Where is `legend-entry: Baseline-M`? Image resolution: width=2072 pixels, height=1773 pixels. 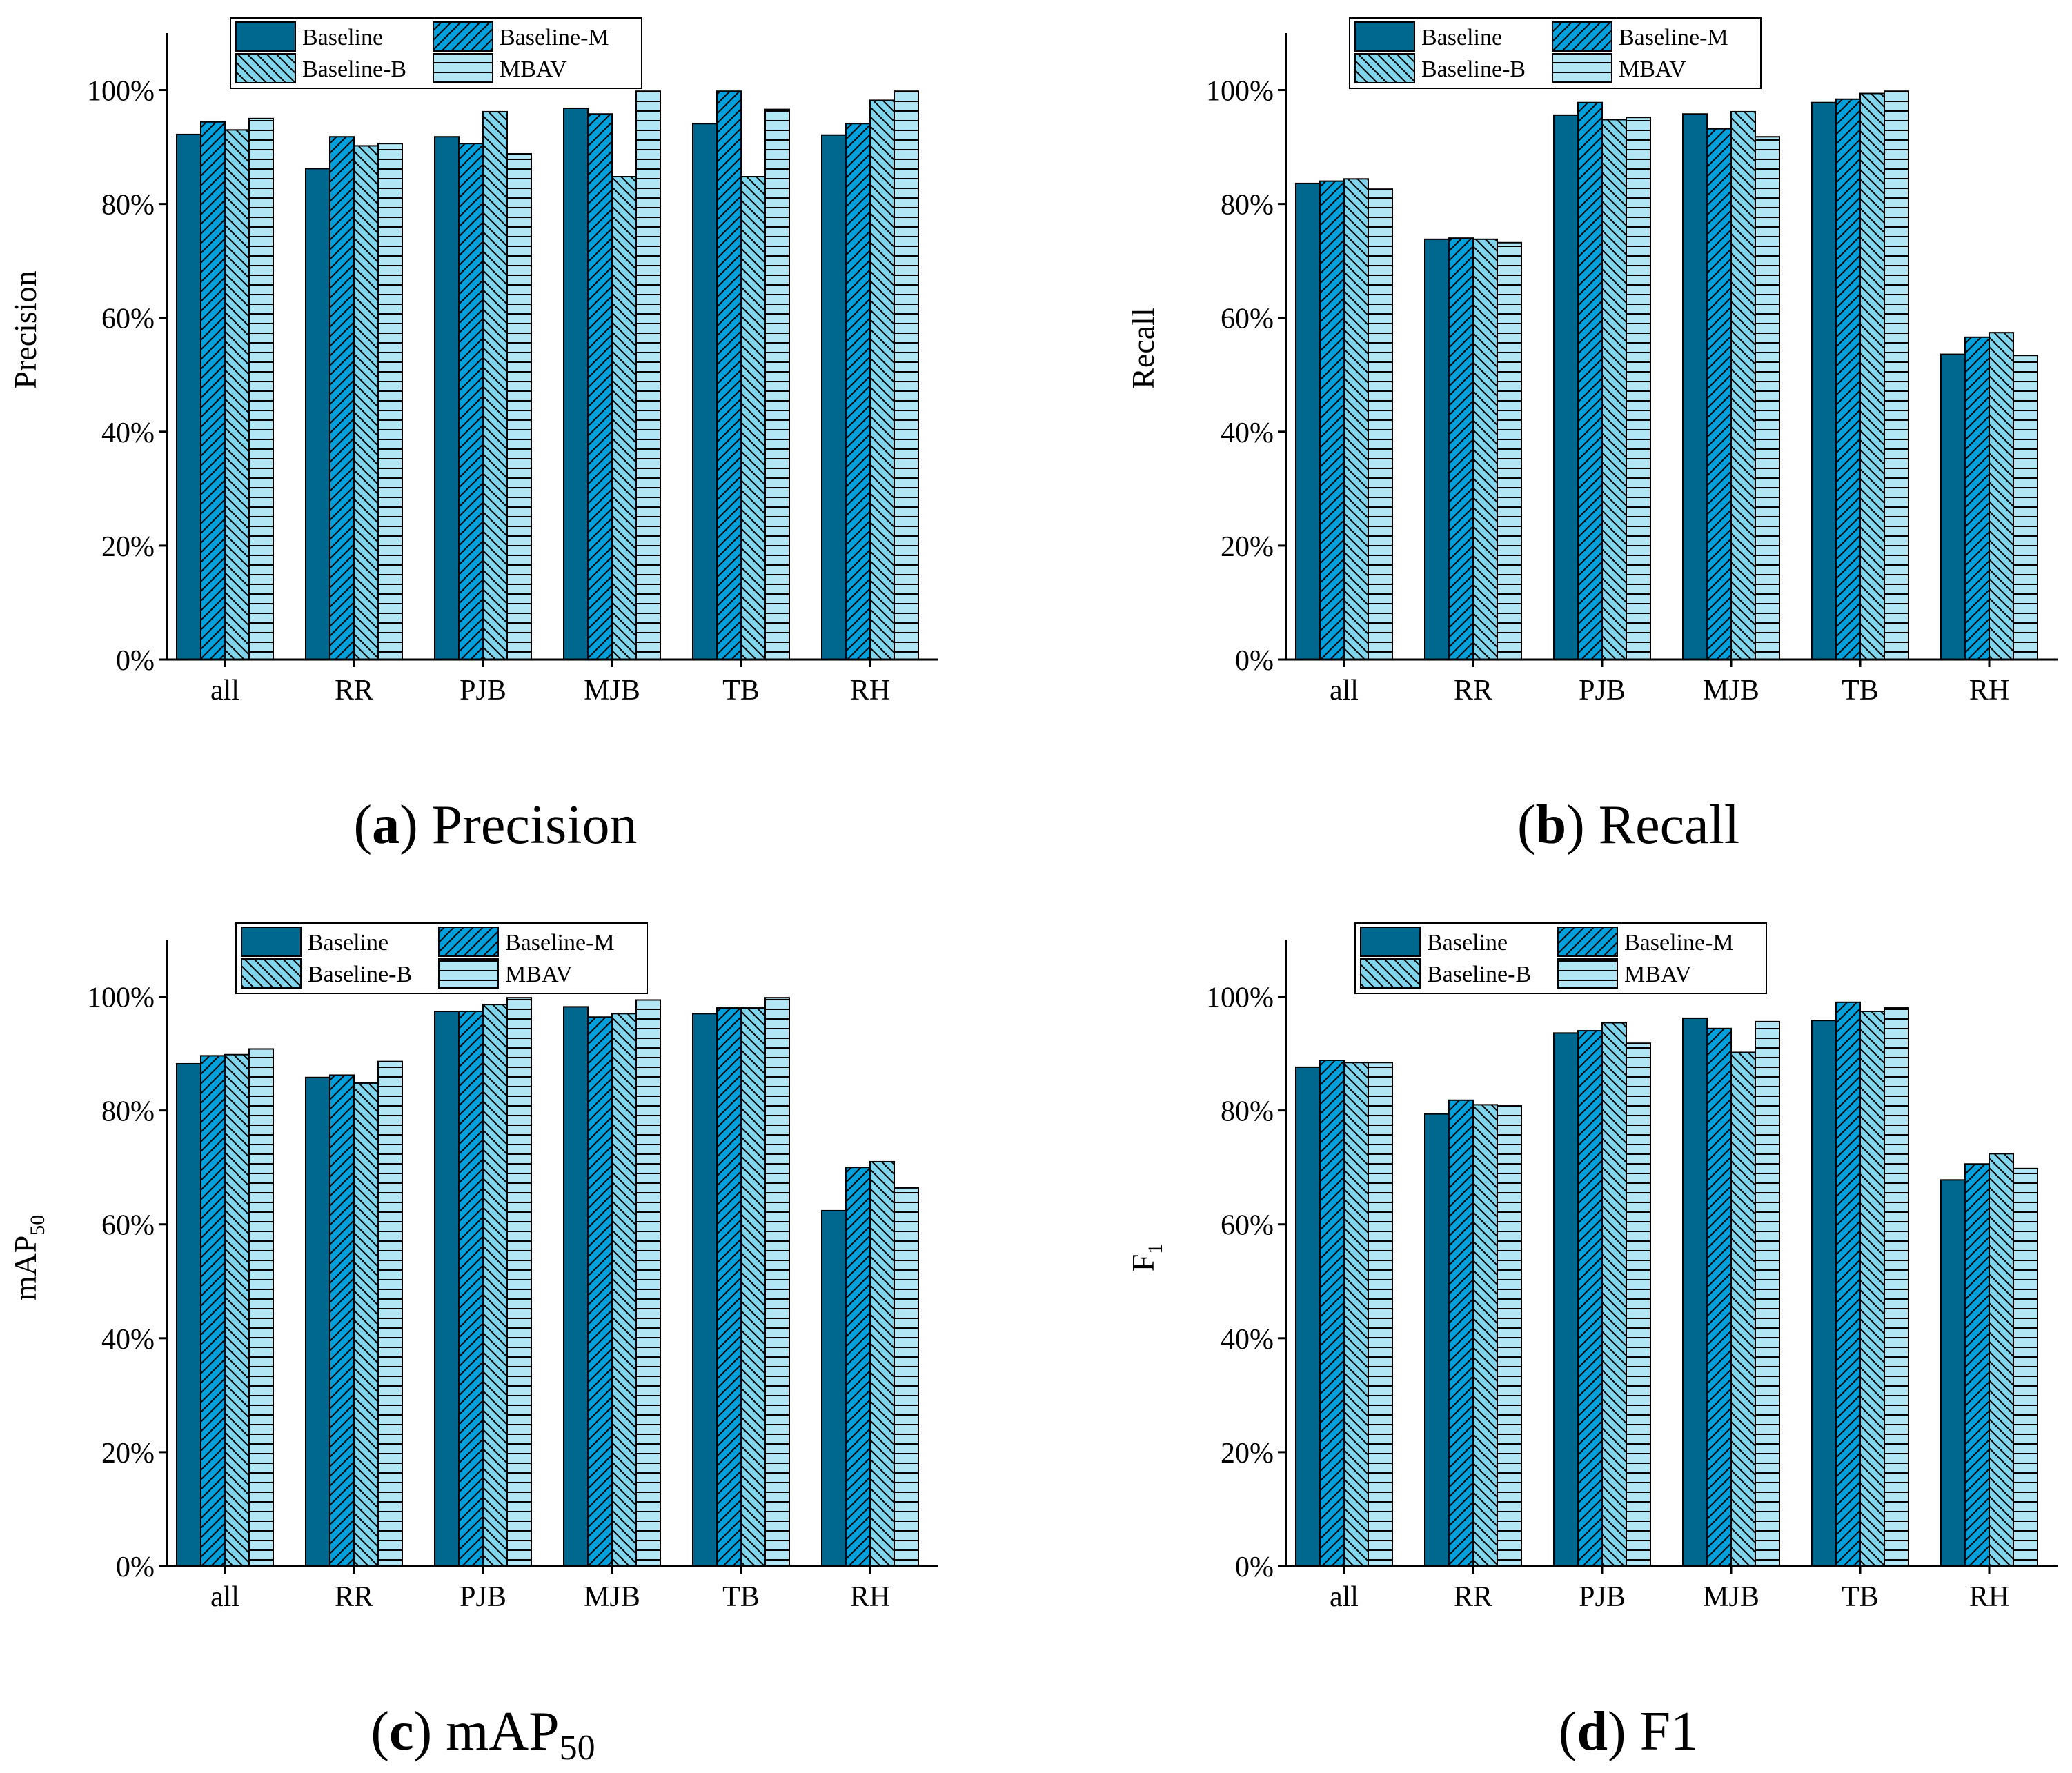 legend-entry: Baseline-M is located at coordinates (1673, 37).